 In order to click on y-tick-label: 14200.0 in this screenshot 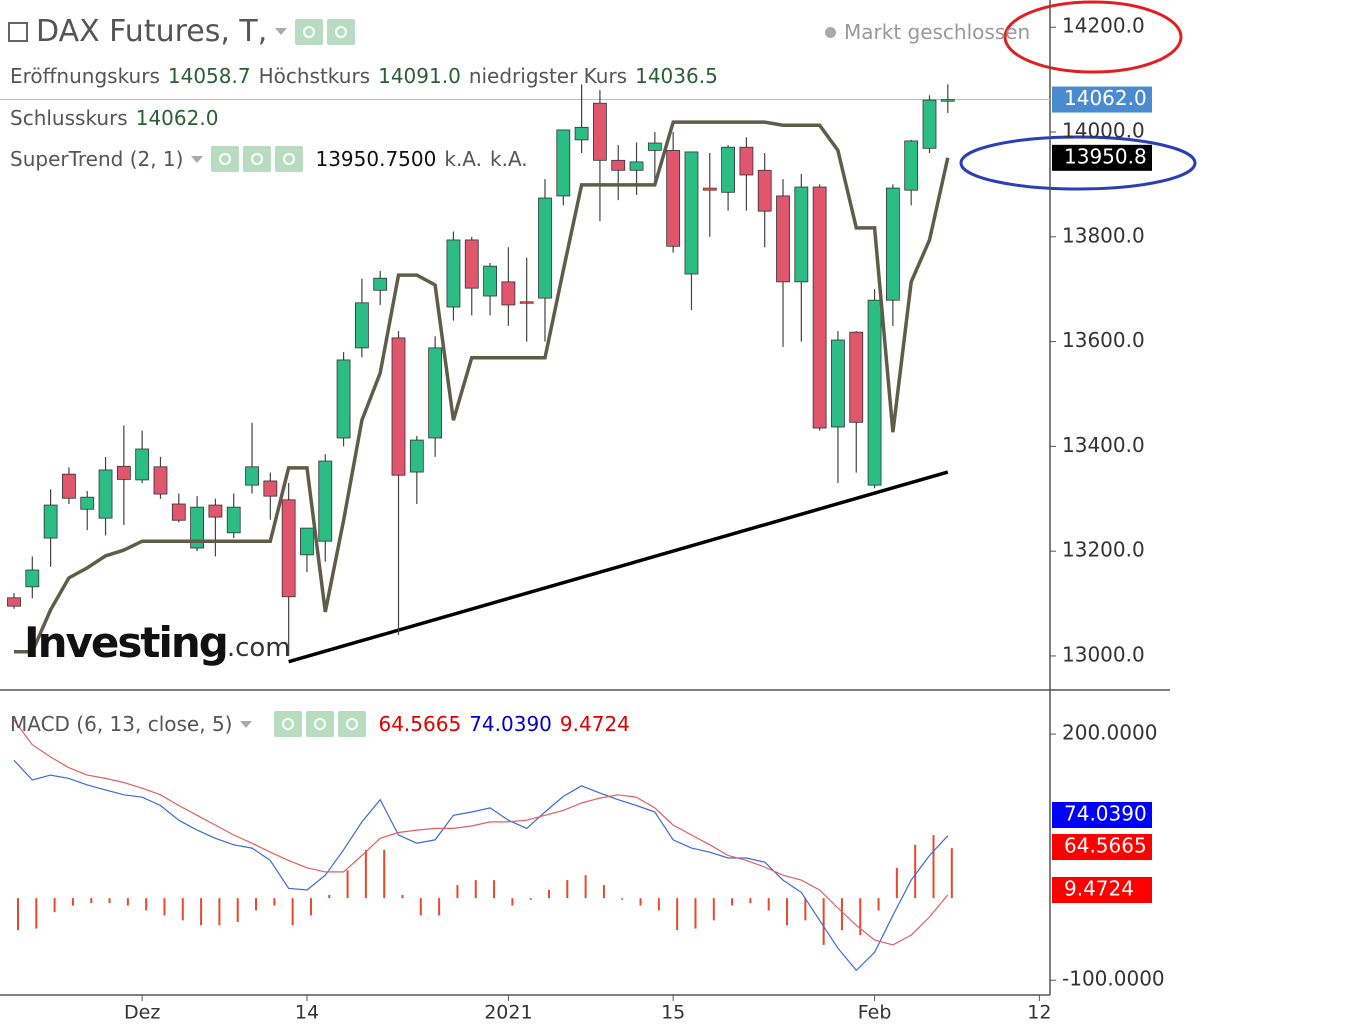, I will do `click(1103, 26)`.